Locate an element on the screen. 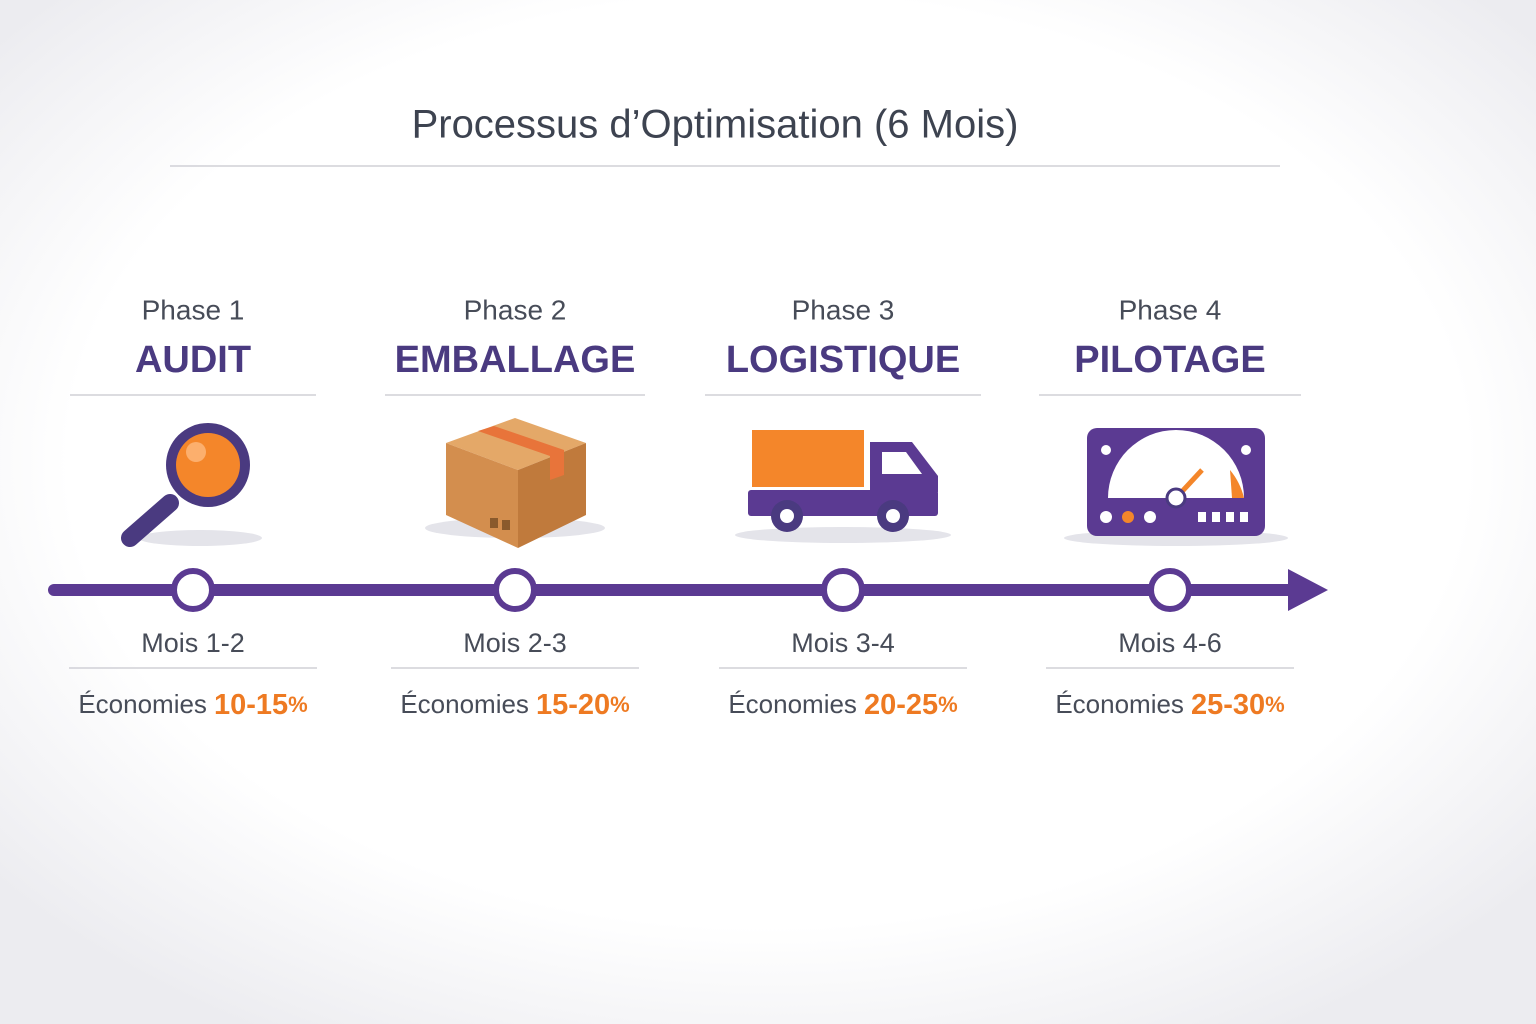 This screenshot has height=1024, width=1536. icon-truck is located at coordinates (843, 486).